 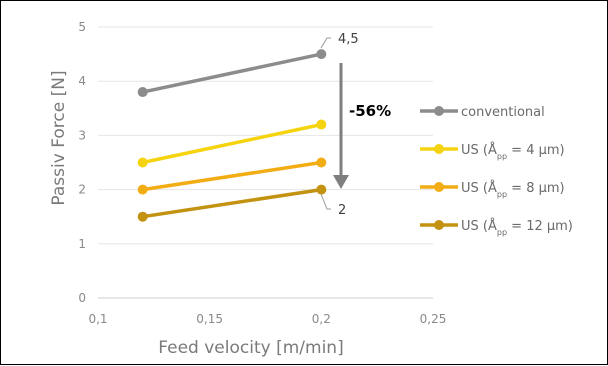 I want to click on x-tick-labels: 0,1 0,15 0,2 0,25, so click(x=267, y=319).